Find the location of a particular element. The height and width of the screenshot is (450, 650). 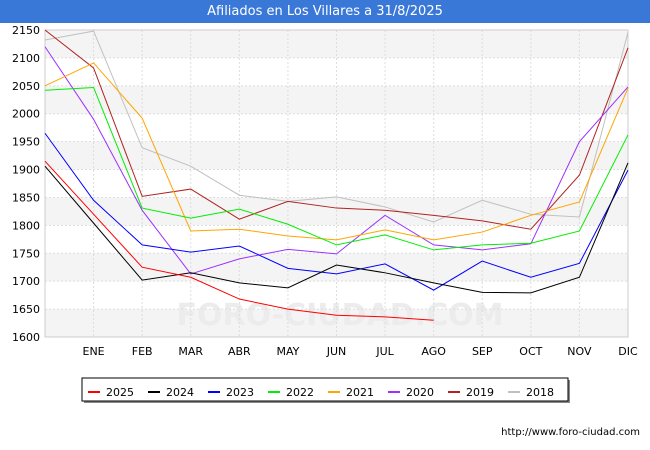

legend-label-2023: 2023 is located at coordinates (240, 392).